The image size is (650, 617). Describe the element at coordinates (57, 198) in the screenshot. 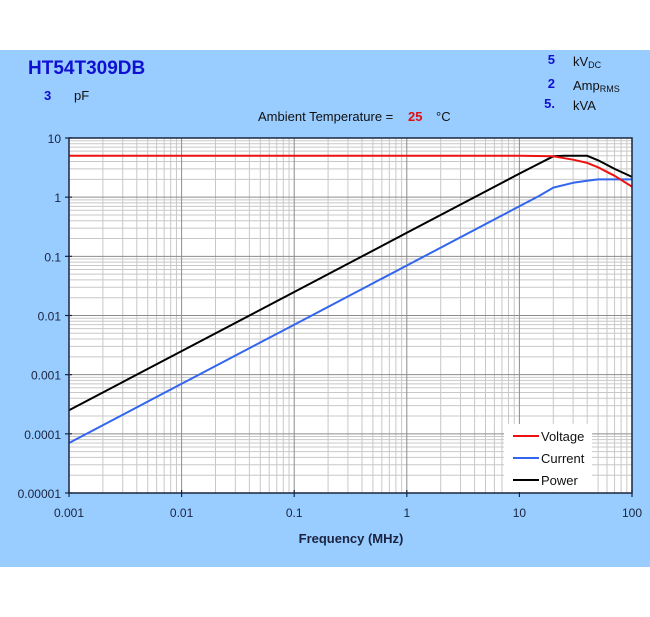

I see `y-tick-label: 1` at that location.